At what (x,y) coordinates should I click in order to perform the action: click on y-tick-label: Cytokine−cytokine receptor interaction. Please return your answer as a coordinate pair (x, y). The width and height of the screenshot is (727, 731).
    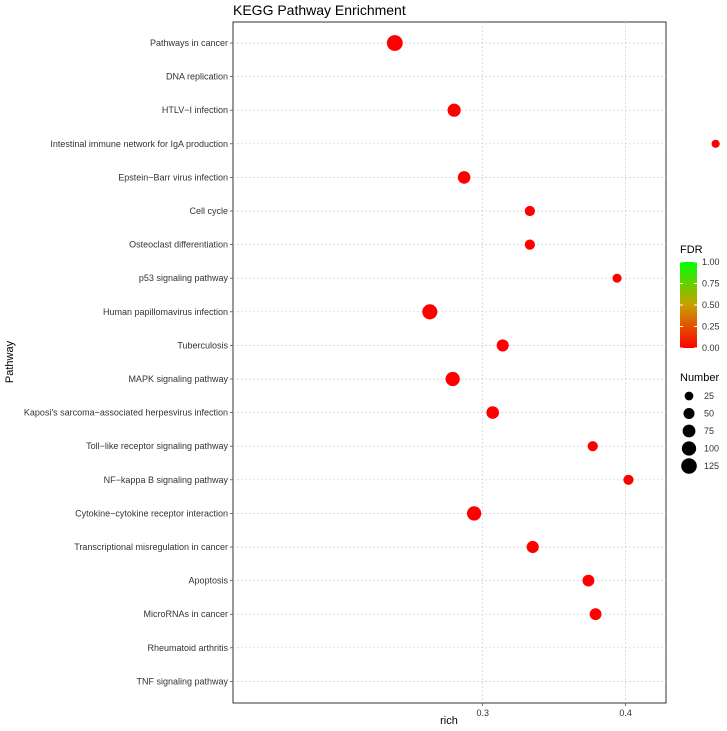
    Looking at the image, I should click on (151, 513).